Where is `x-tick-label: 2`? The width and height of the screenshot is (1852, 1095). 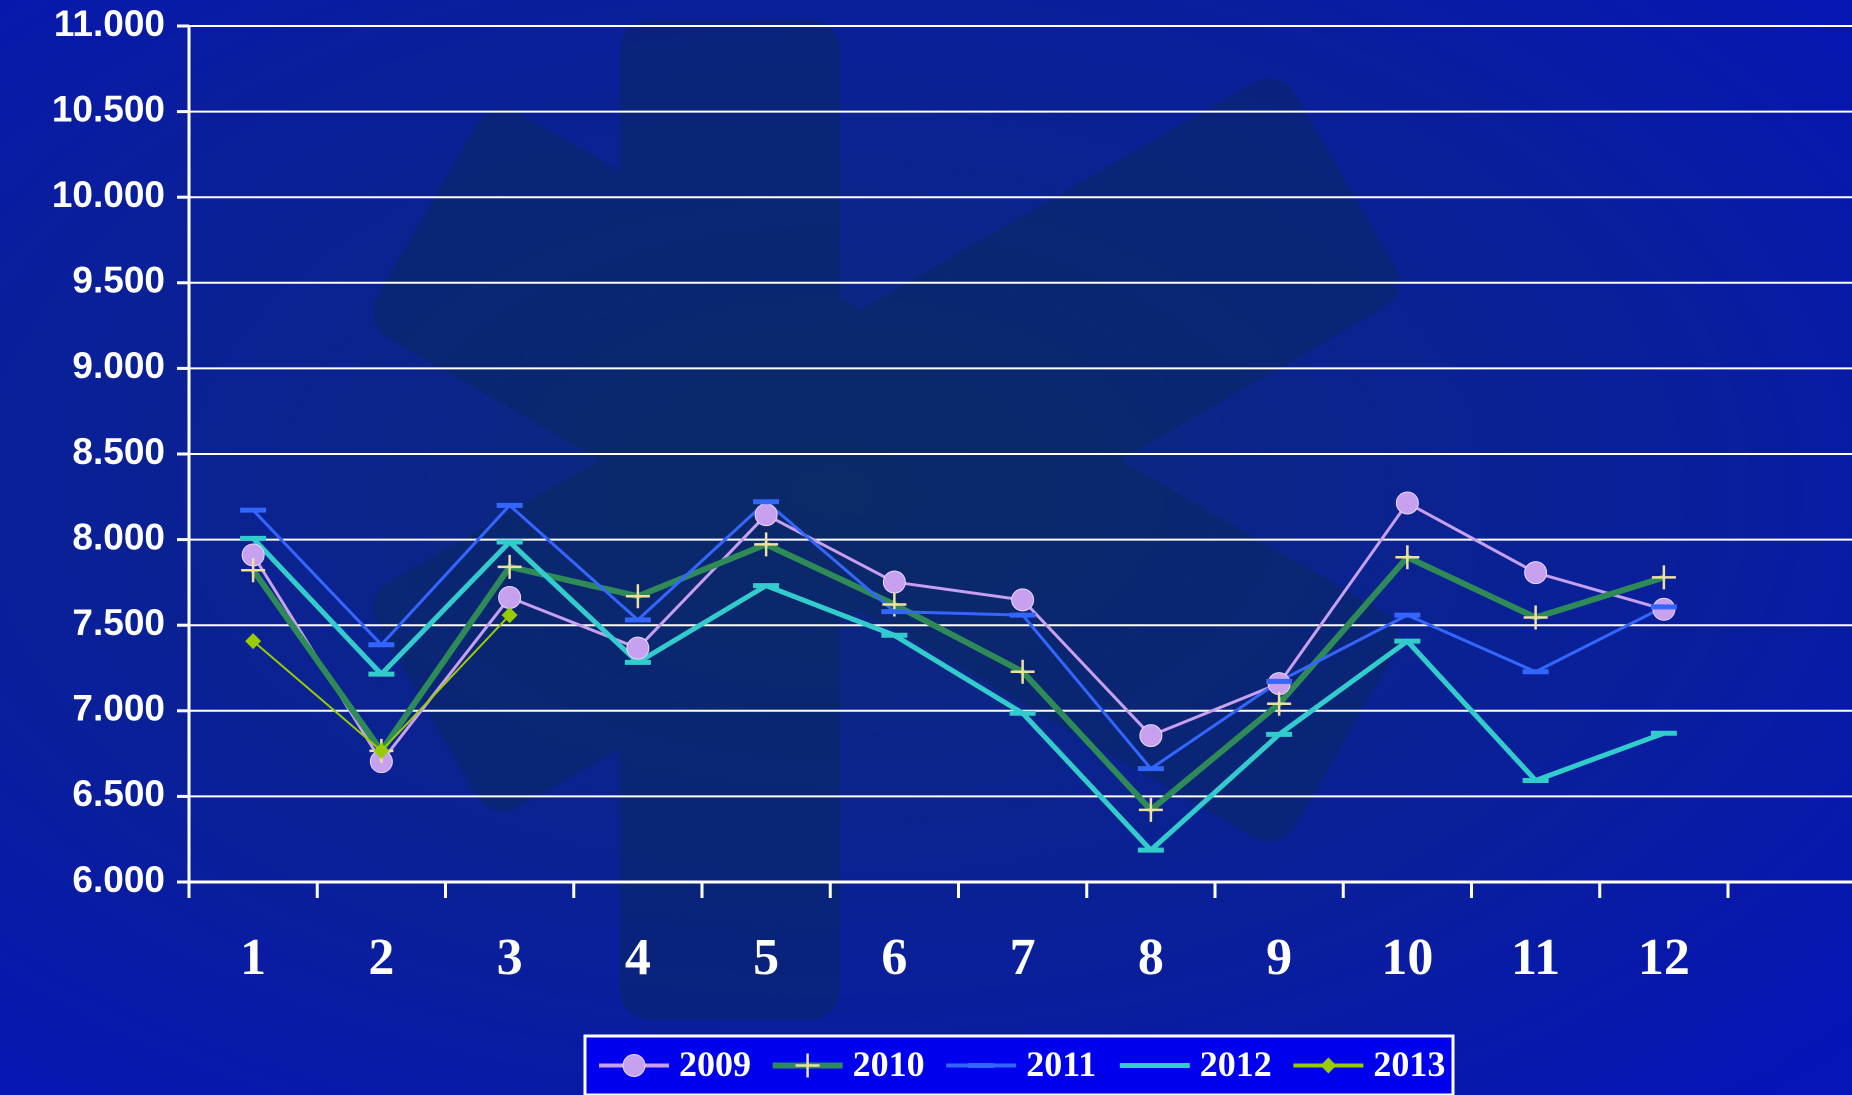 x-tick-label: 2 is located at coordinates (381, 957).